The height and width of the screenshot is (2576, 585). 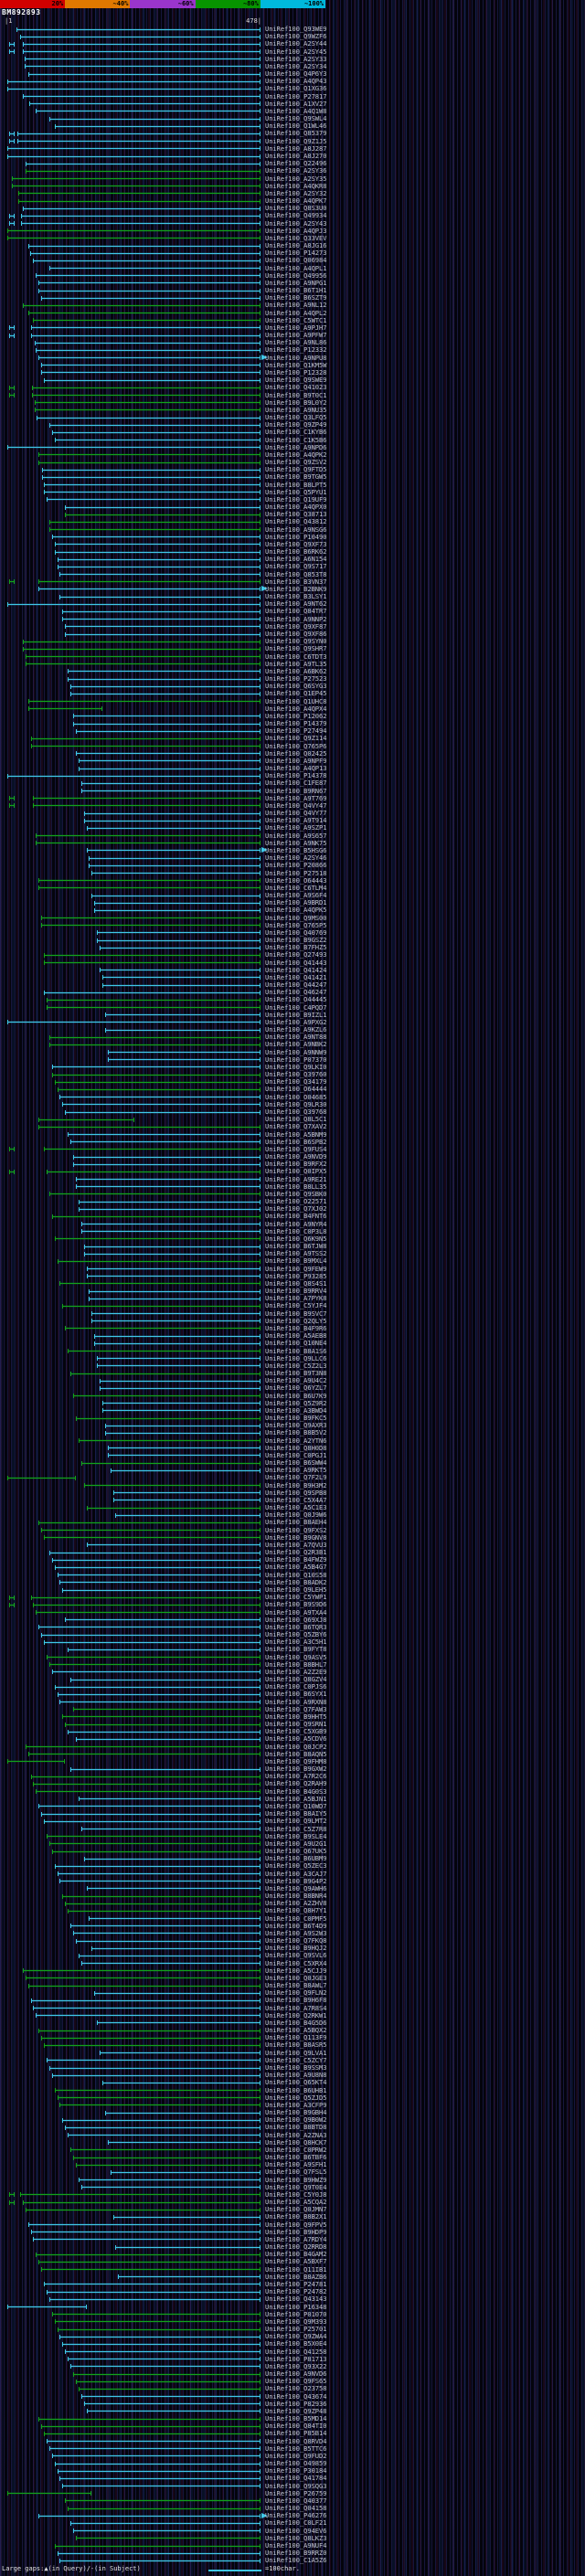 I want to click on hit-label: UniRef100_Q7F2L9, so click(x=296, y=1478).